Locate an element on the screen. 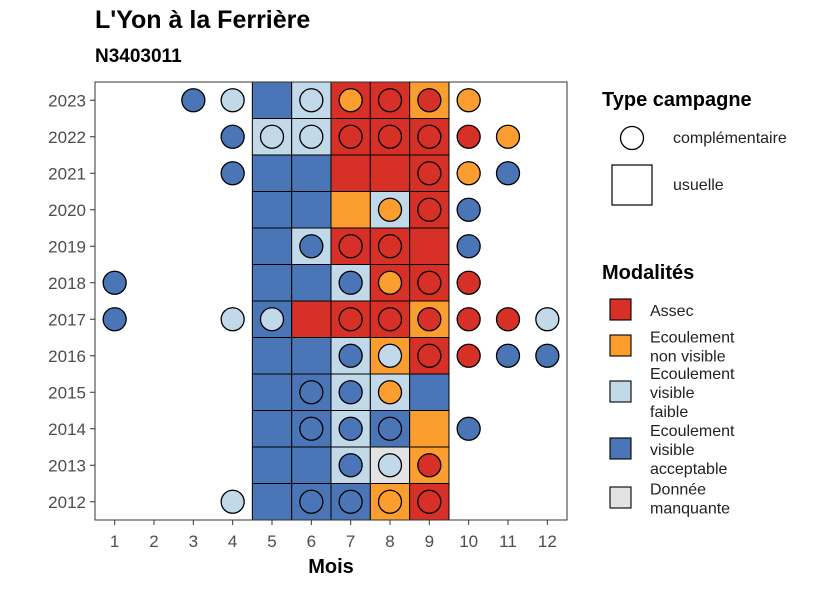 Image resolution: width=826 pixels, height=590 pixels. y-tick-label: 2013 is located at coordinates (67, 465).